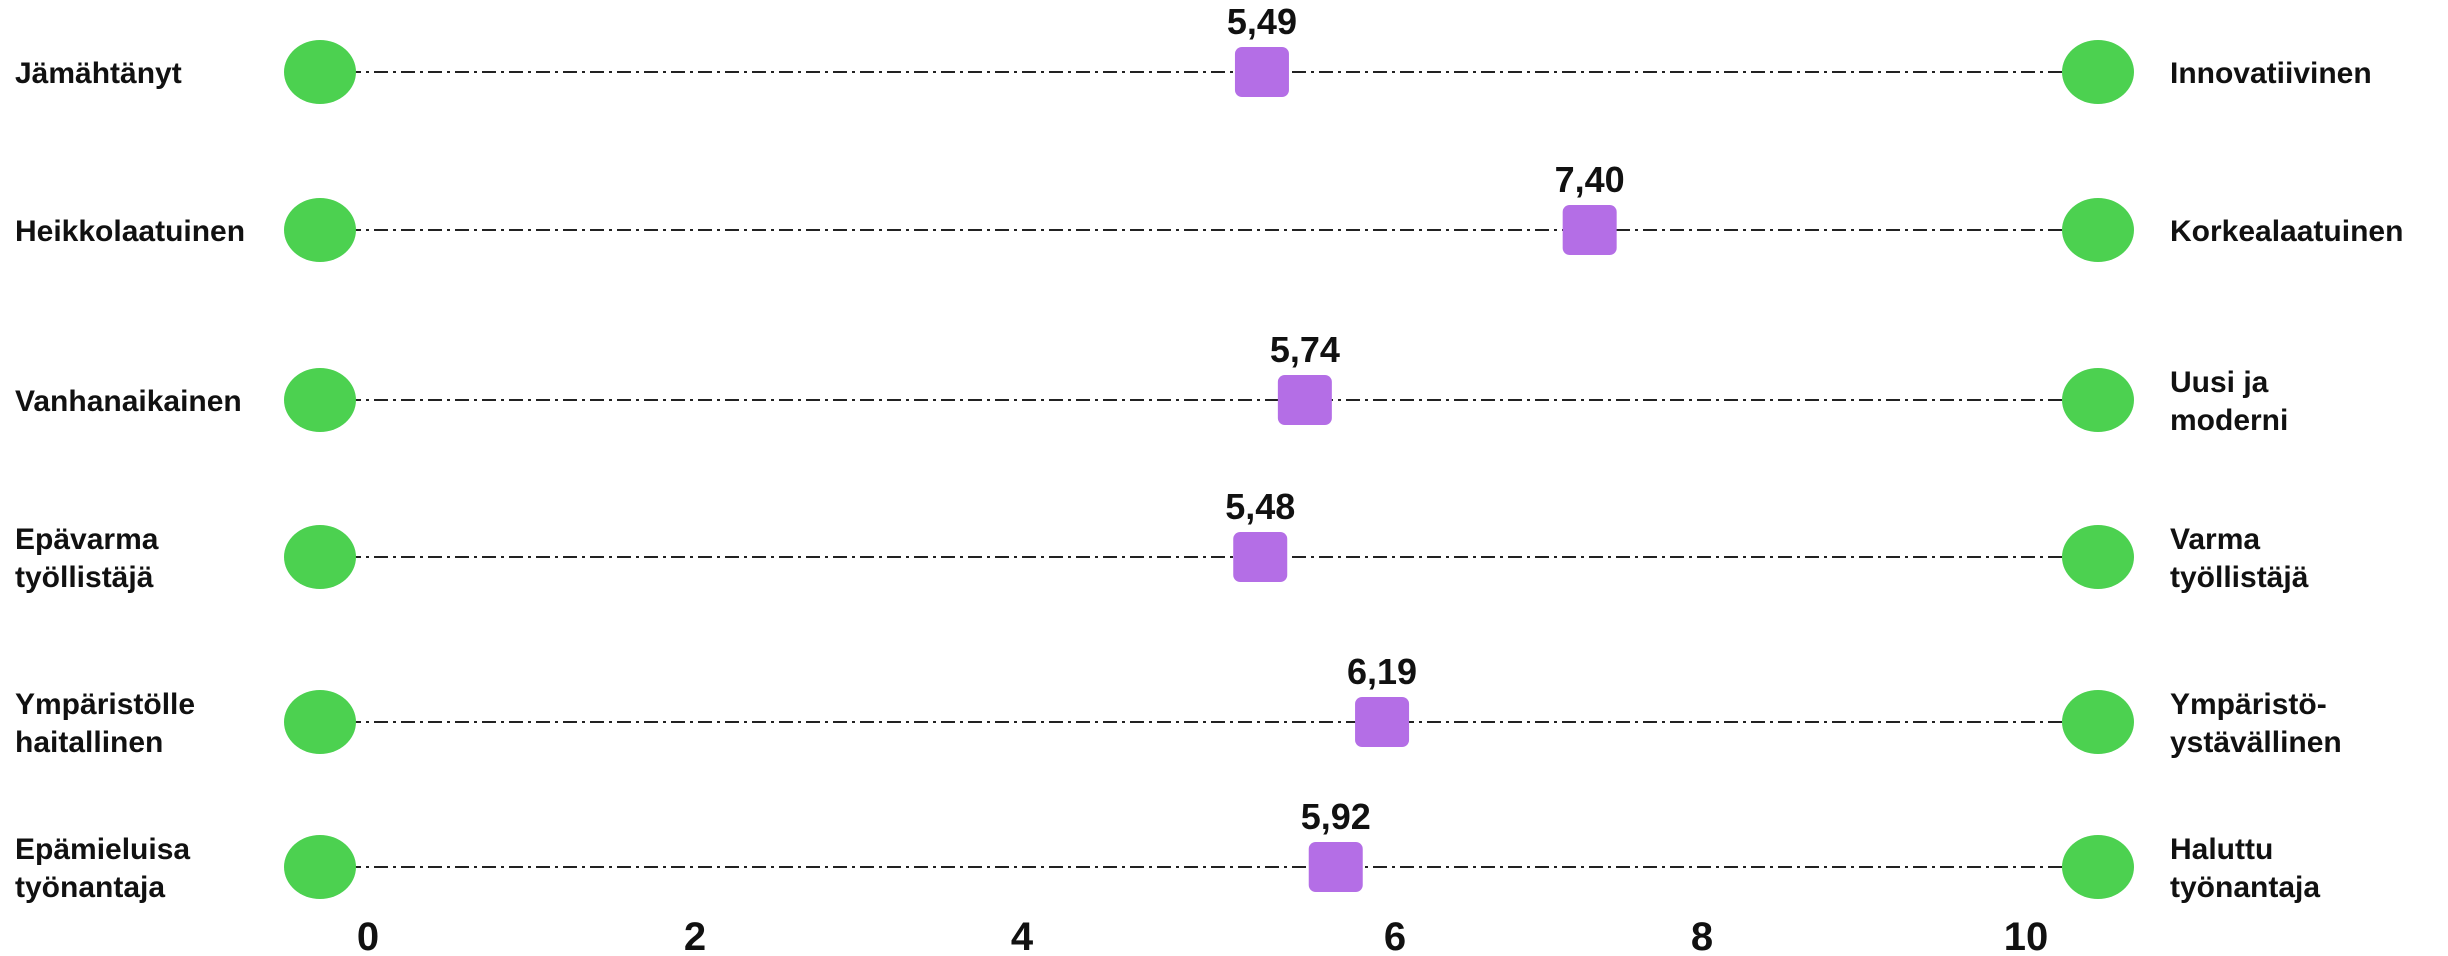 Image resolution: width=2448 pixels, height=956 pixels. I want to click on left-pole-label: Epävarma työllistäjä, so click(87, 558).